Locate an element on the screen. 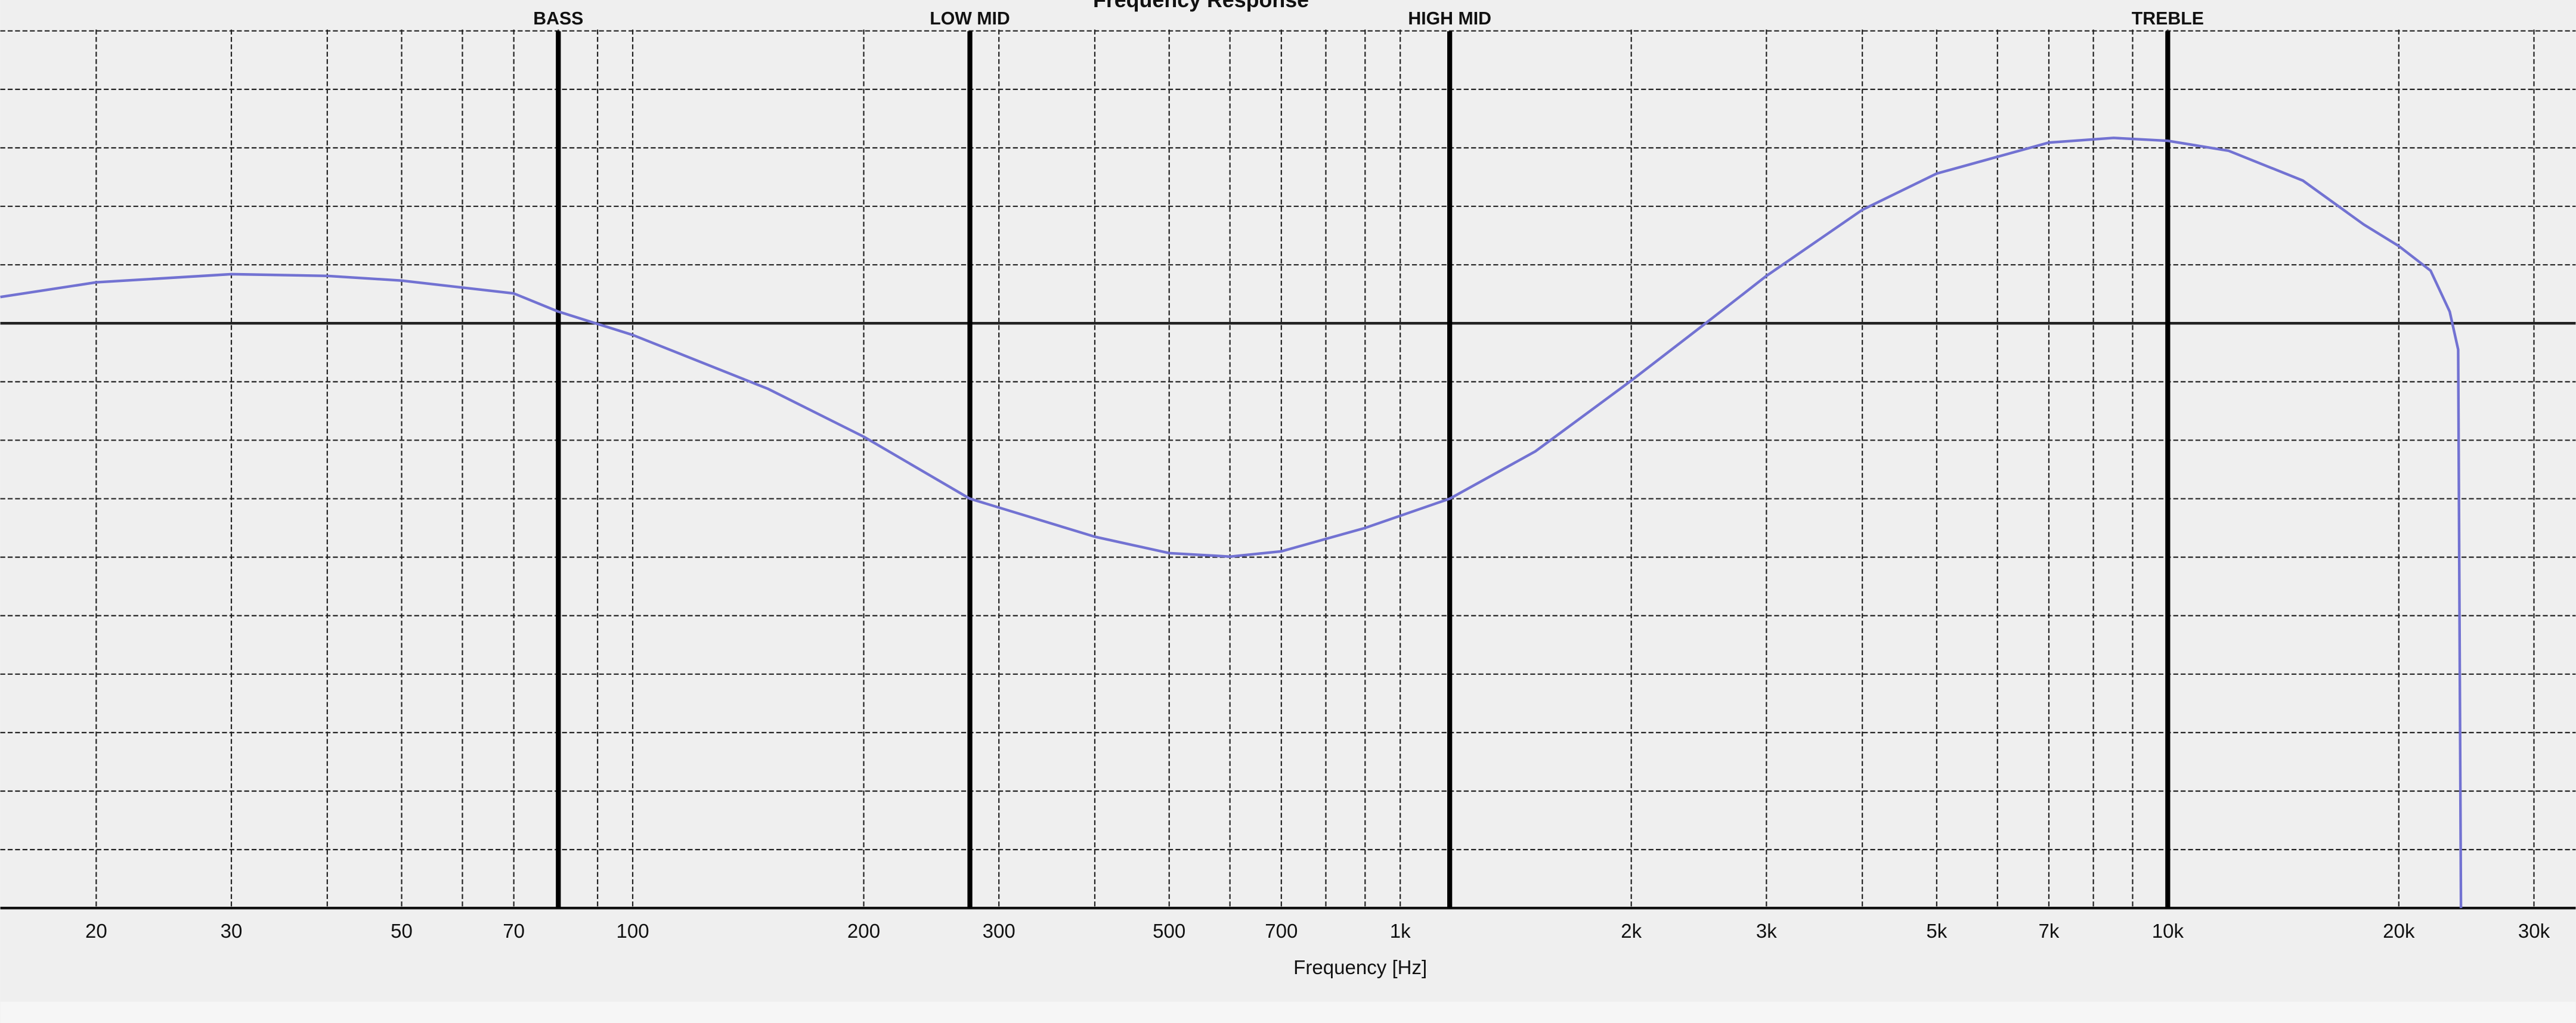 The width and height of the screenshot is (2576, 1023). x-tick-label: 500 is located at coordinates (1169, 931).